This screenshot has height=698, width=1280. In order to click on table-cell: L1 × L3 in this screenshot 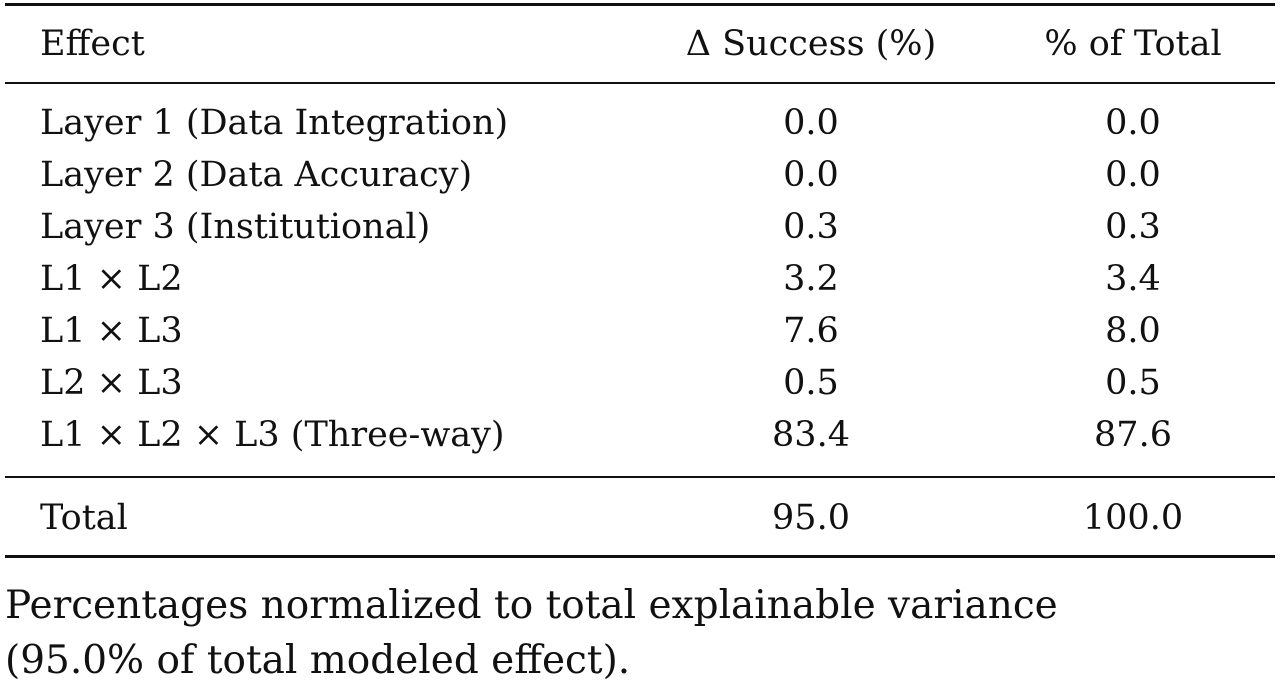, I will do `click(111, 331)`.